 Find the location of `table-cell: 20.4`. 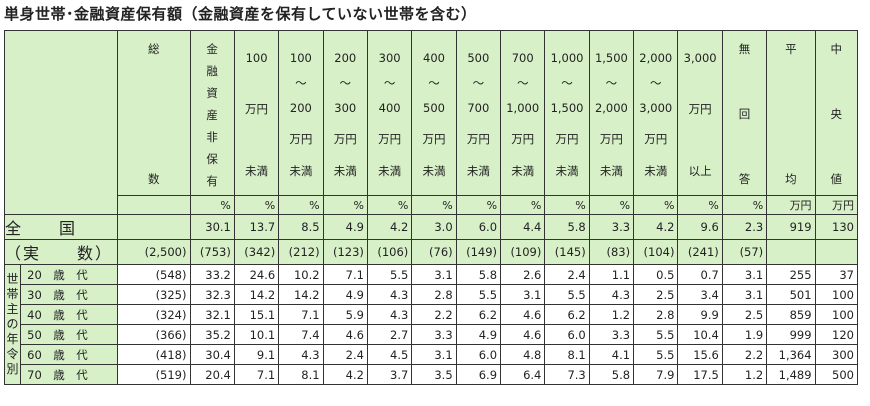

table-cell: 20.4 is located at coordinates (212, 374).